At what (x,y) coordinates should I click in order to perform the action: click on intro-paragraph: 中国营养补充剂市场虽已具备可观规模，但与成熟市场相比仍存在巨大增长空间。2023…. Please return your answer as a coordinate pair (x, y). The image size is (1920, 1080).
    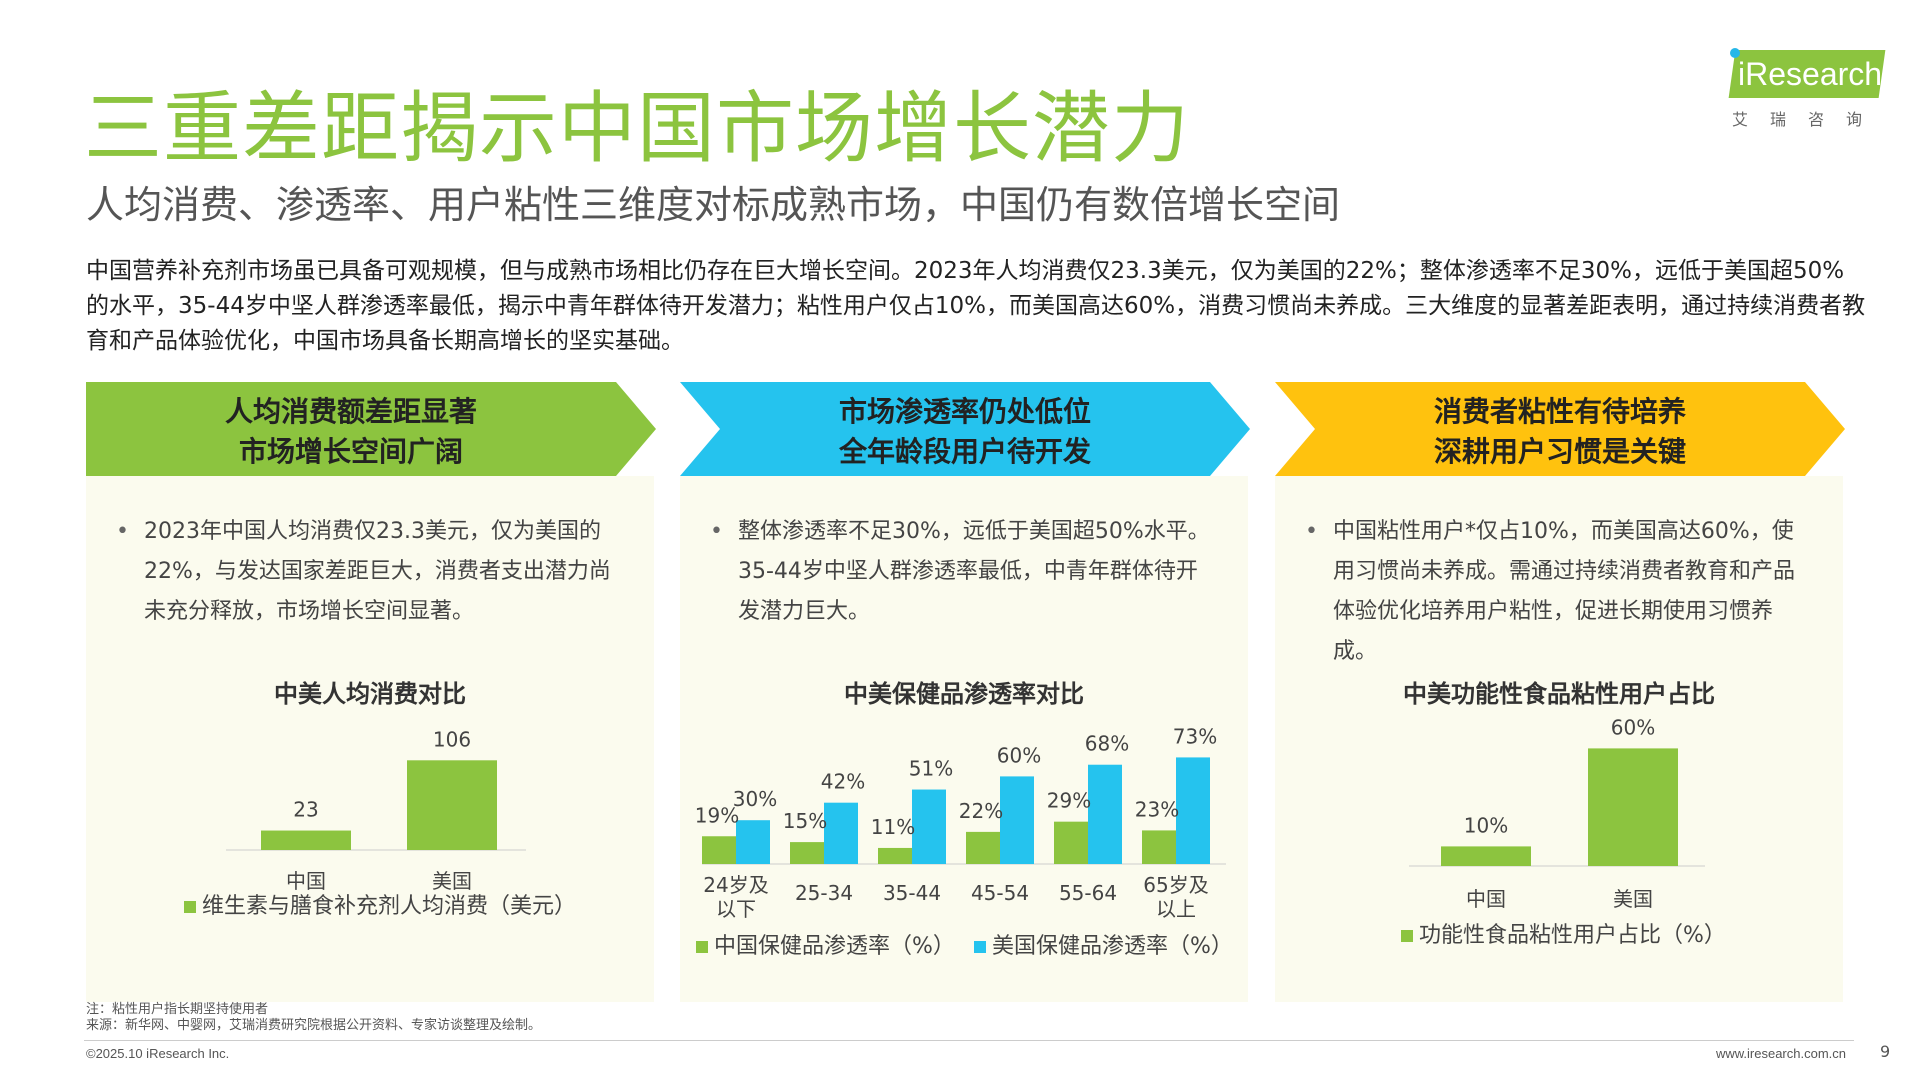
    Looking at the image, I should click on (976, 306).